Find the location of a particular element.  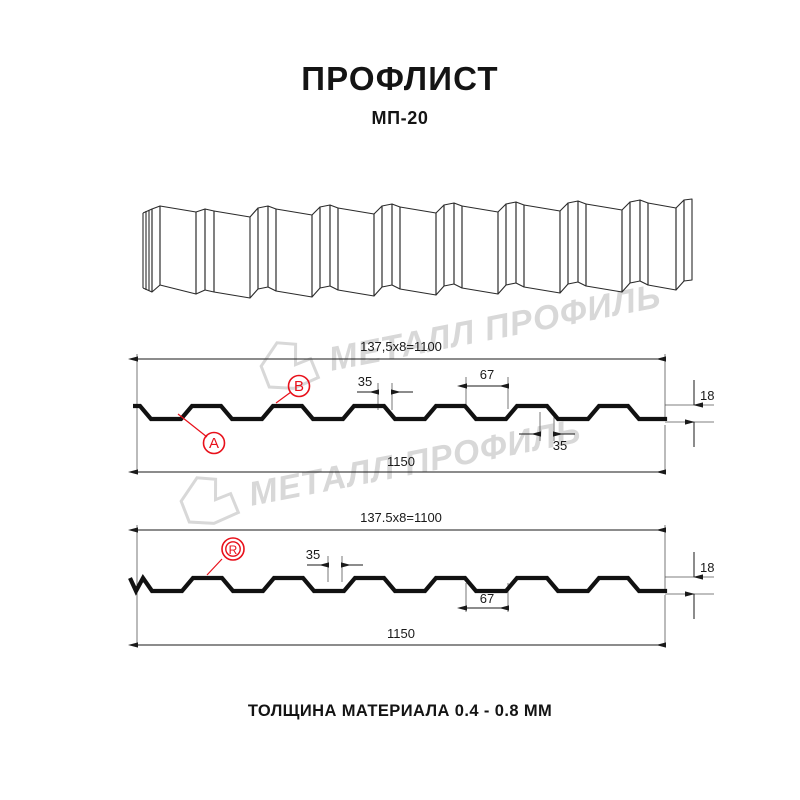

profile-r-pitch-label: 137.5x8=1100 is located at coordinates (401, 517).